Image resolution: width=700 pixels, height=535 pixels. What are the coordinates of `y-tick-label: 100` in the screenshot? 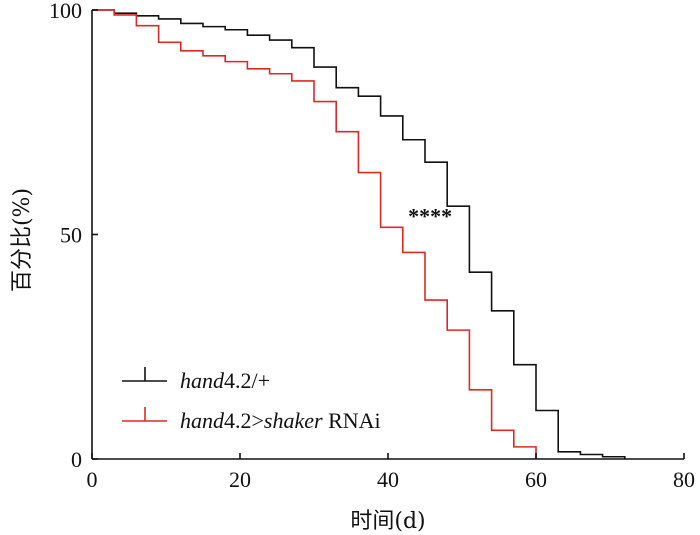 It's located at (65, 11).